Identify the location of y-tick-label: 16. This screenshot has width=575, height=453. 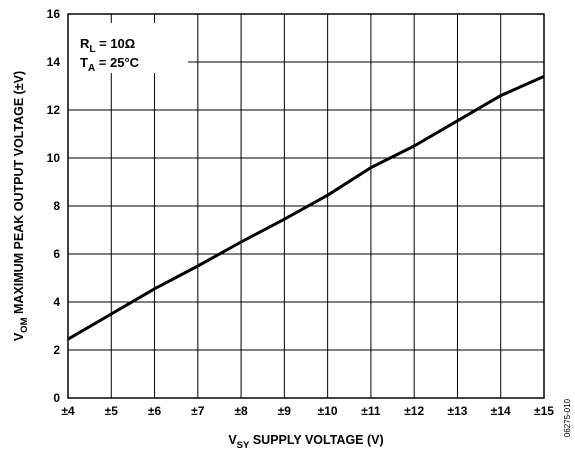
(54, 14).